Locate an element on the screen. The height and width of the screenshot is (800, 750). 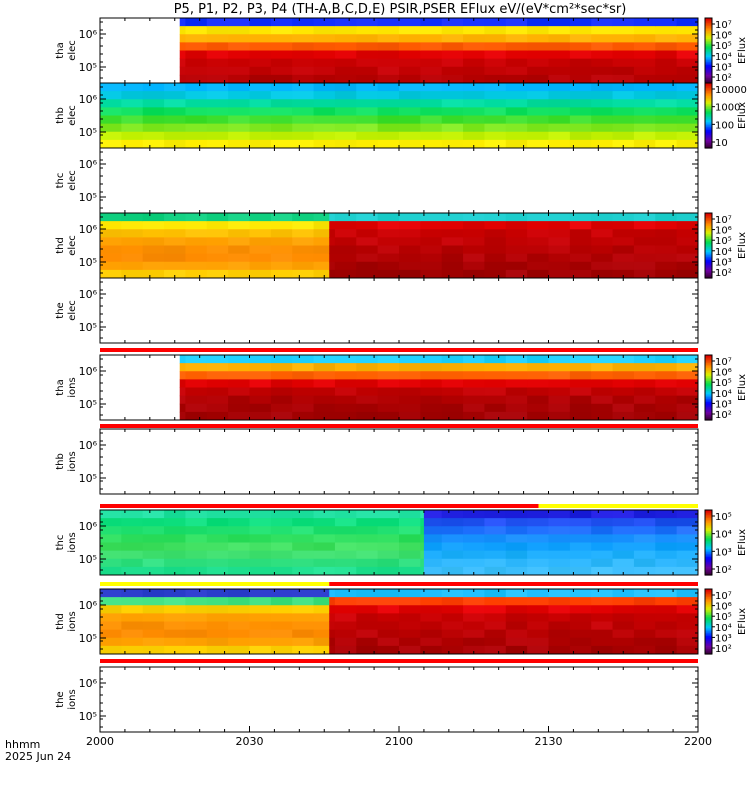
colorbar-label: EFlux is located at coordinates (742, 245).